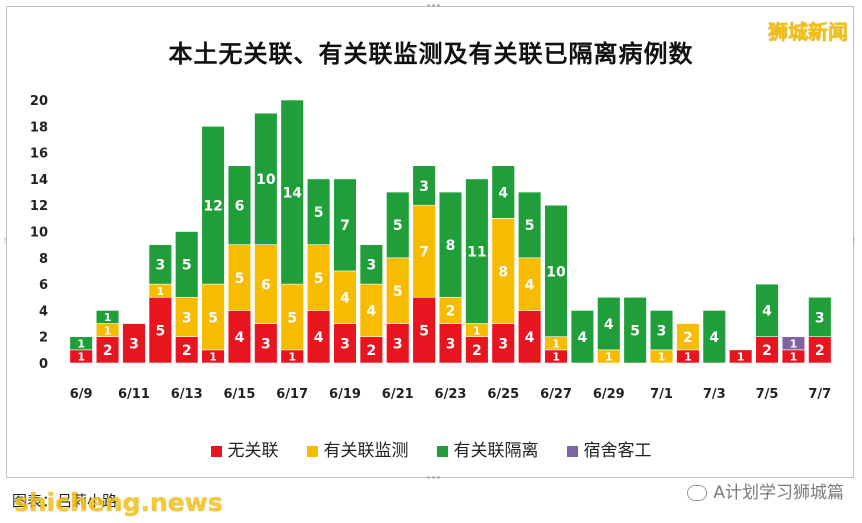 The height and width of the screenshot is (523, 862). Describe the element at coordinates (118, 502) in the screenshot. I see `watermark-bottom: shicheng.news` at that location.